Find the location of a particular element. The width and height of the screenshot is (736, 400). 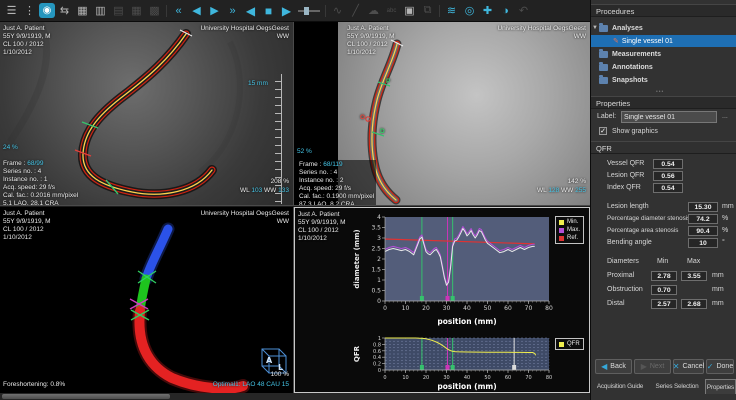

first-frame-icon: « is located at coordinates (178, 10).